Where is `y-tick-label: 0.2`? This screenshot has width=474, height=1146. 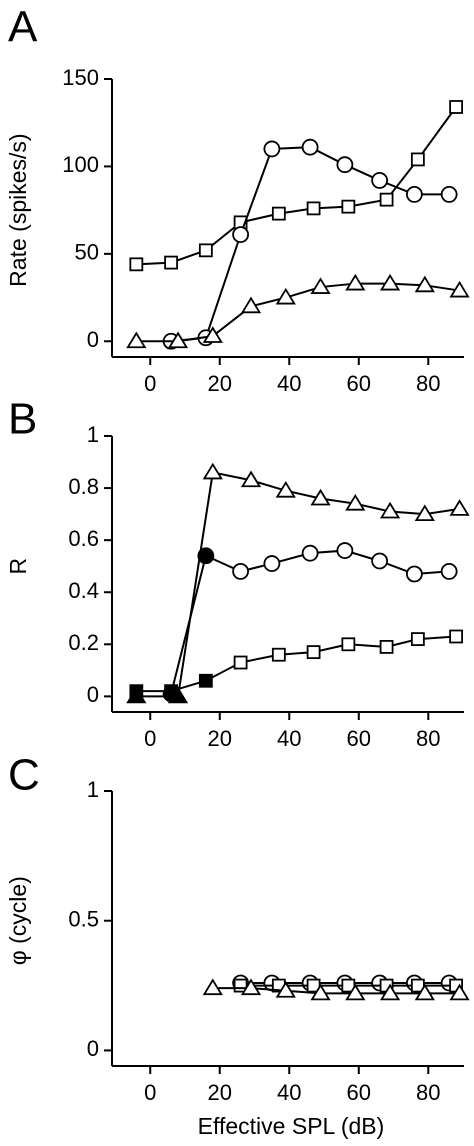
y-tick-label: 0.2 is located at coordinates (83, 642).